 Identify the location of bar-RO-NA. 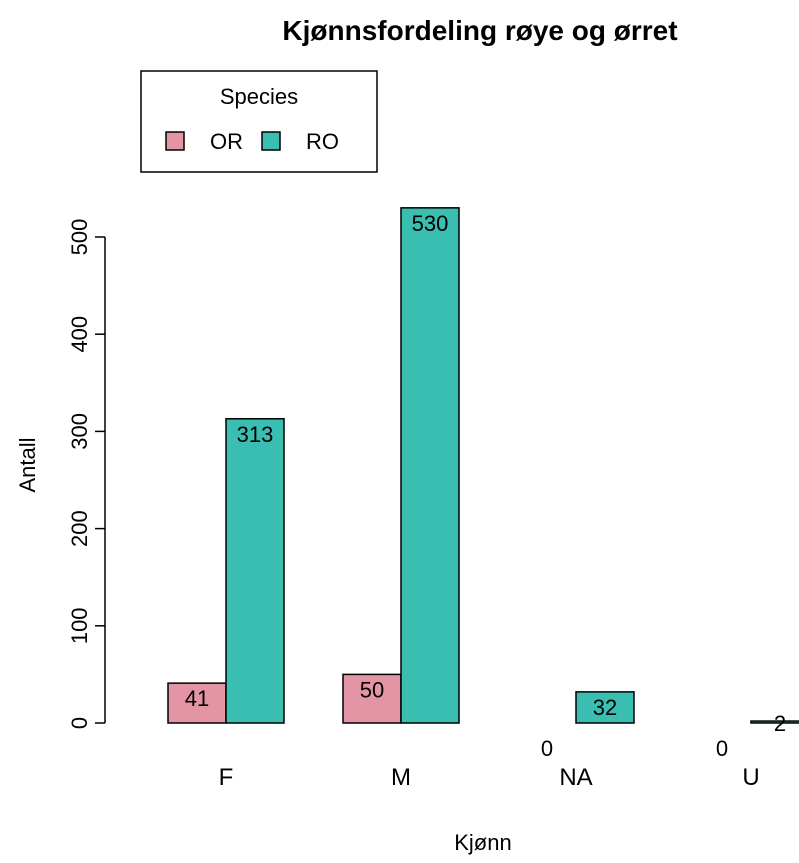
(605, 707).